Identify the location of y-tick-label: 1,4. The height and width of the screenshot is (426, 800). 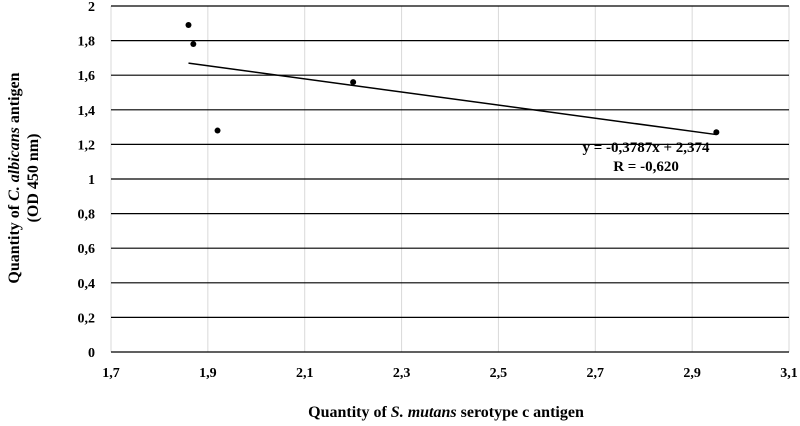
(87, 111).